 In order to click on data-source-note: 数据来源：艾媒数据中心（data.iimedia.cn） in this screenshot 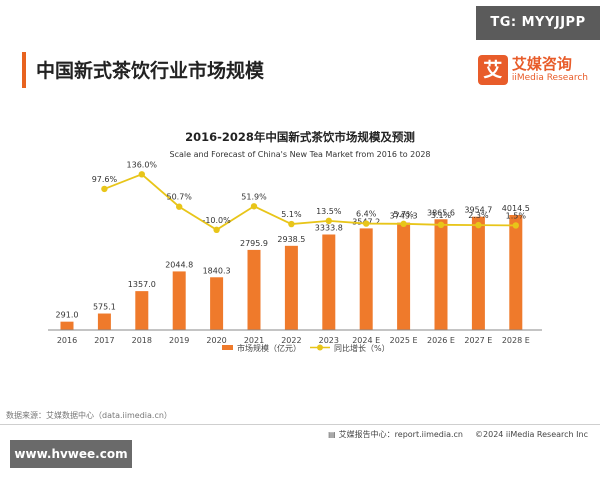, I will do `click(89, 415)`.